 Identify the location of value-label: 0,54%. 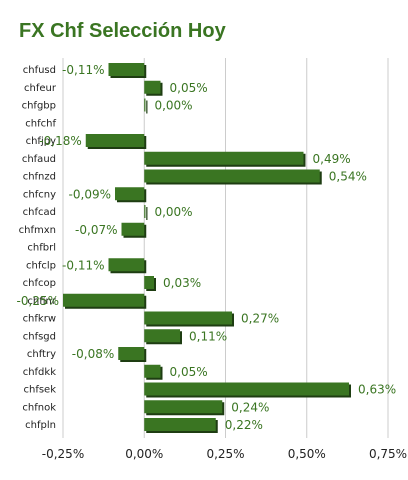
(348, 177).